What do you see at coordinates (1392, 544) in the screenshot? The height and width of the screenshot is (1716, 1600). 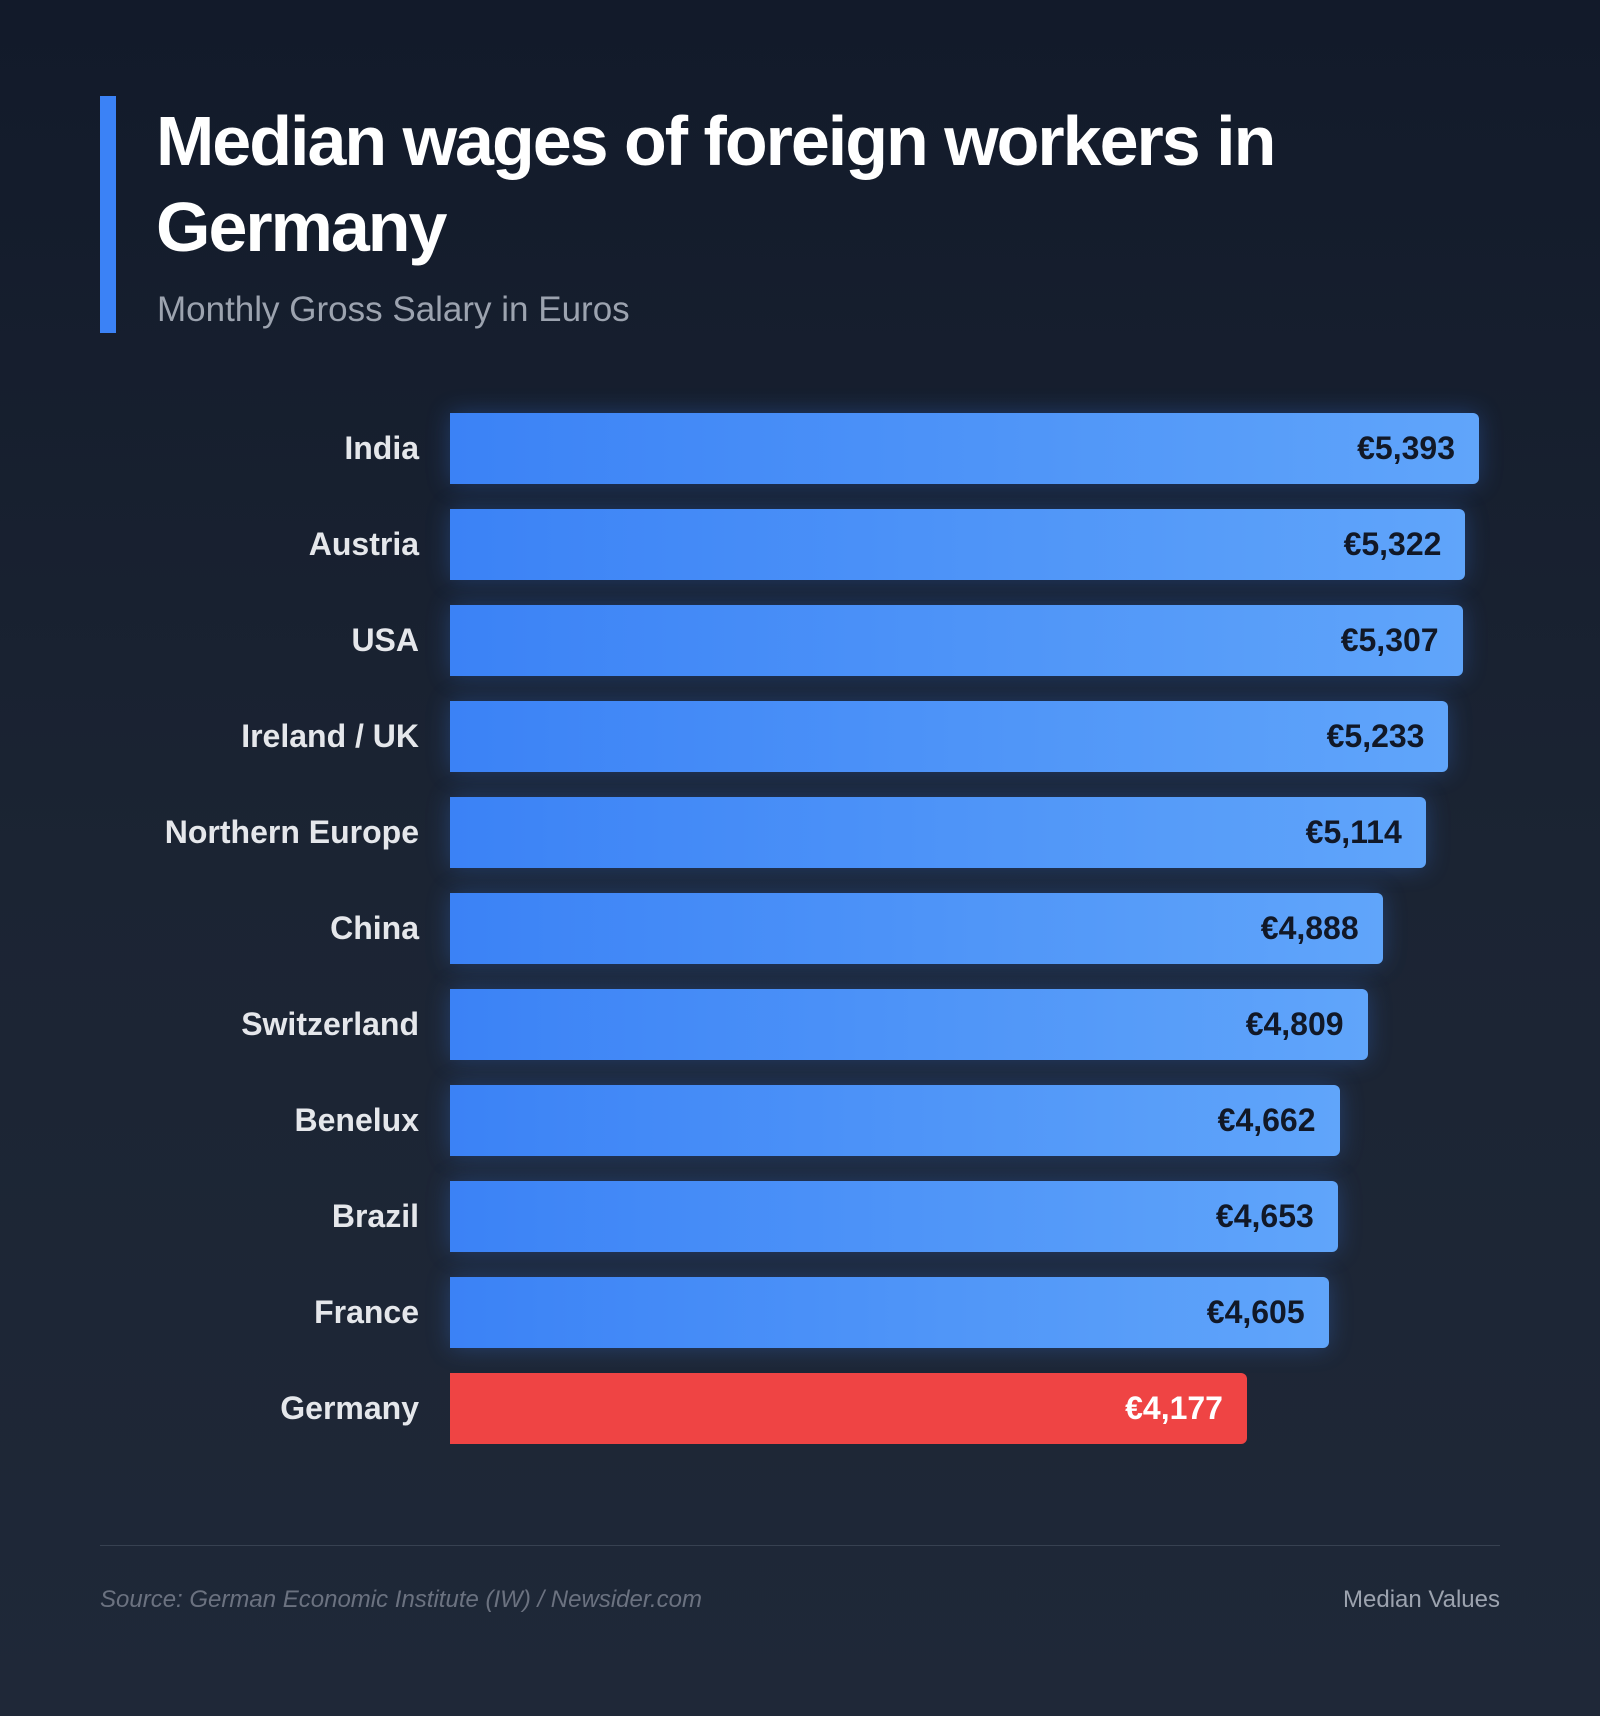 I see `value-label: €5,322` at bounding box center [1392, 544].